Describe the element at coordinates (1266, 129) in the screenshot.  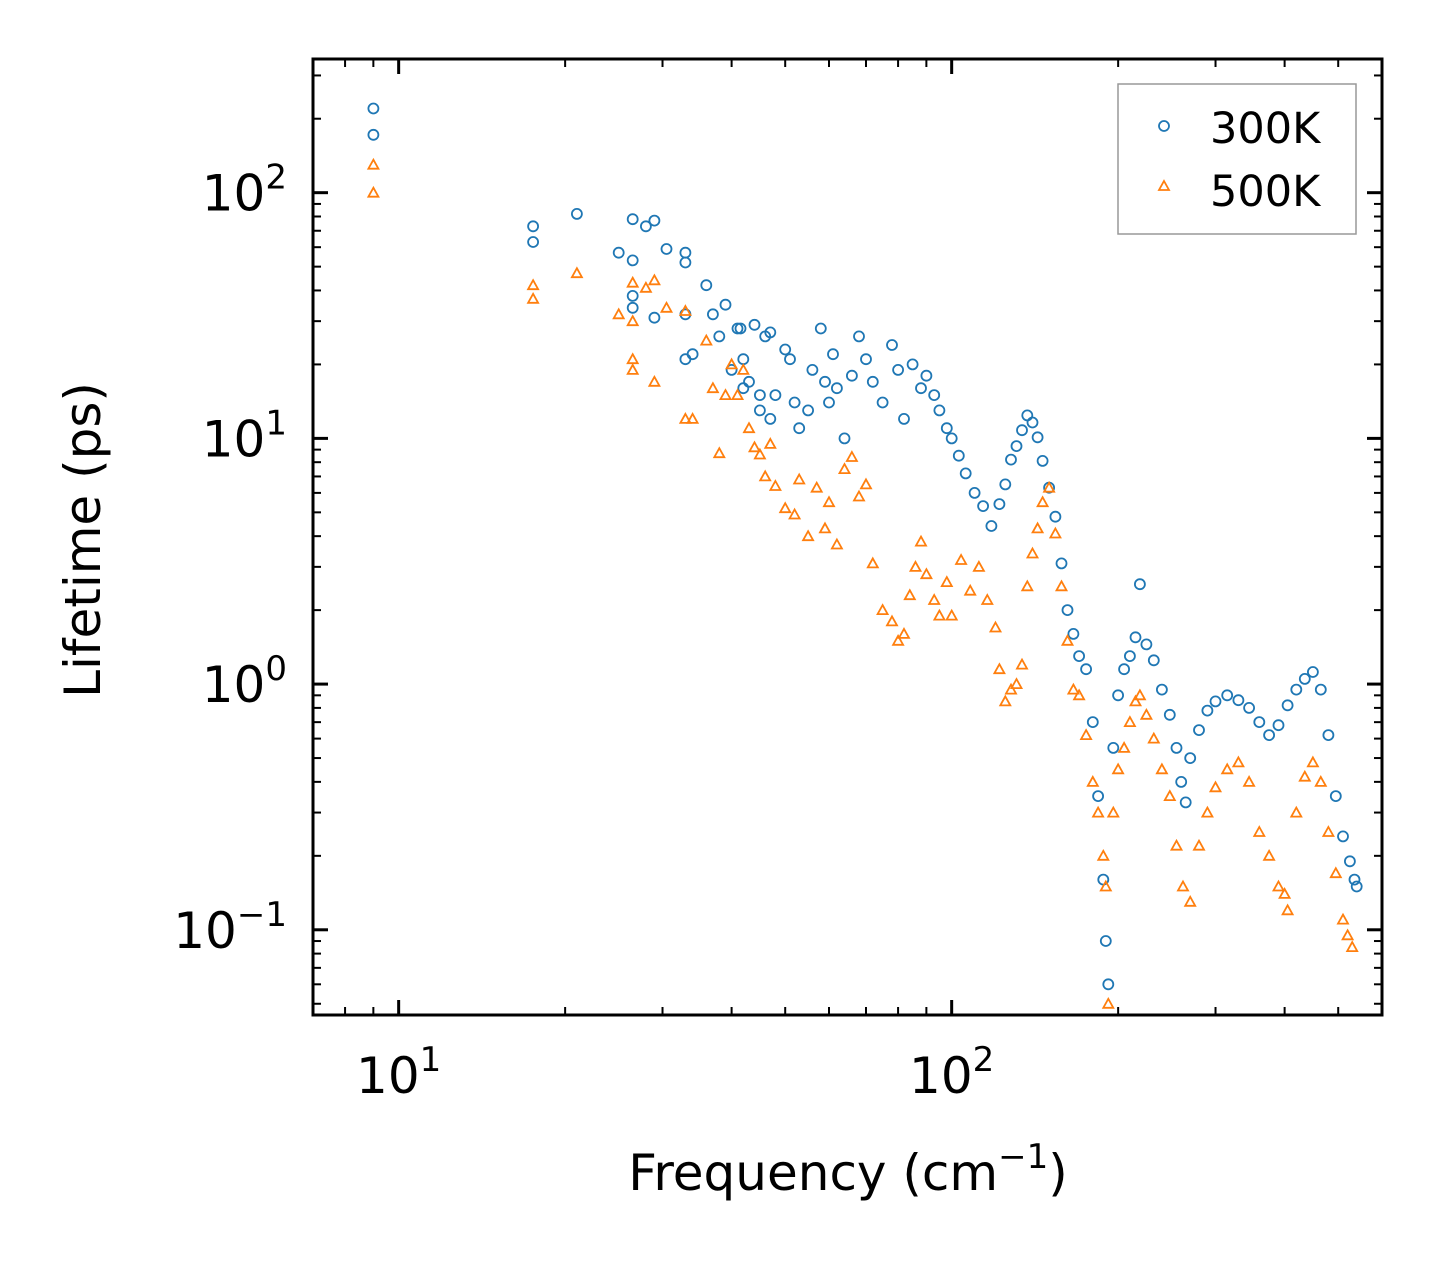
I see `legend-label-300k: 300K` at that location.